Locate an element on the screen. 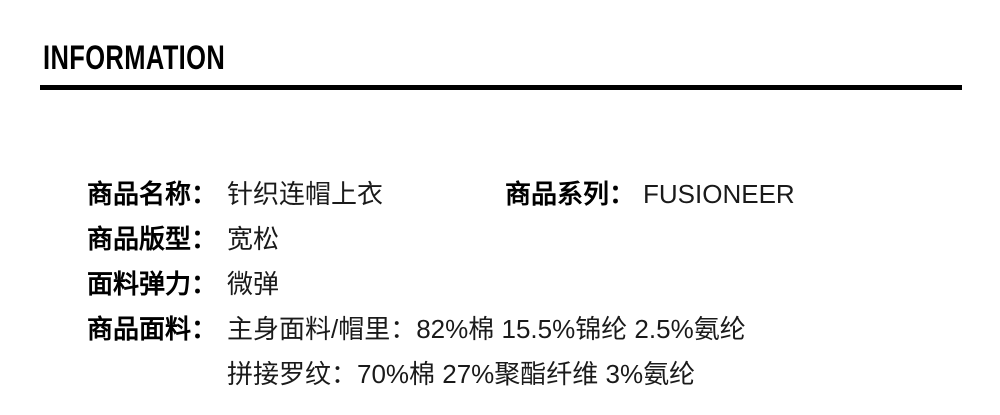  product-series-label: 商品系列： is located at coordinates (570, 194).